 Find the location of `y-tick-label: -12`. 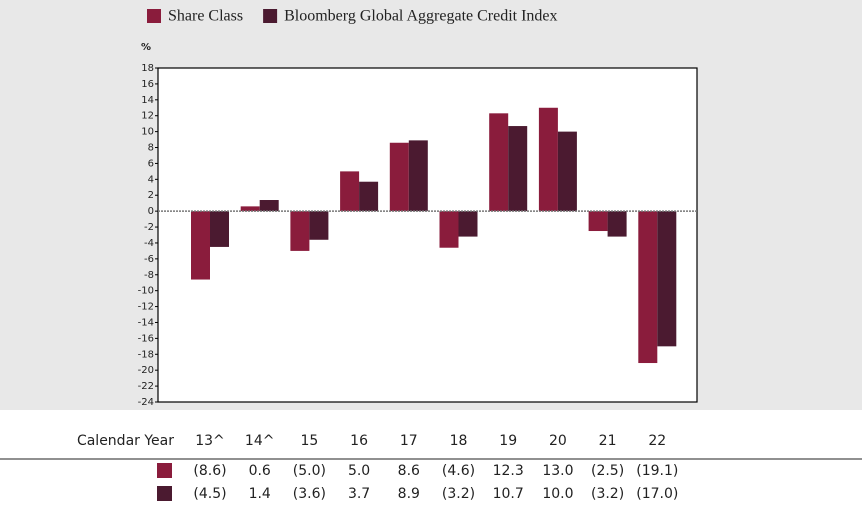

y-tick-label: -12 is located at coordinates (146, 307).